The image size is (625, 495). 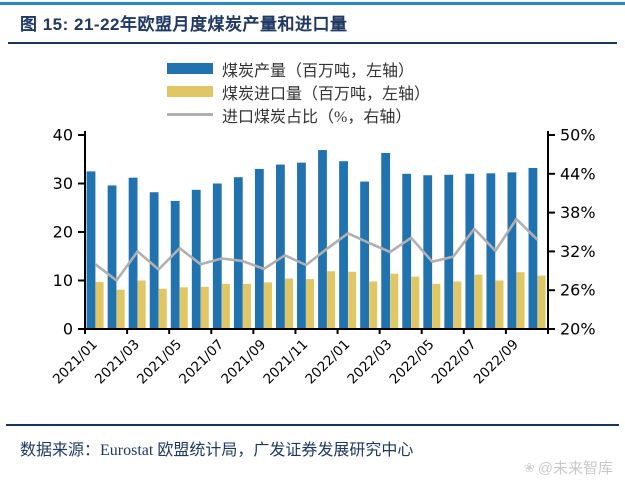 I want to click on x-axis-label: 2021/11, so click(x=285, y=362).